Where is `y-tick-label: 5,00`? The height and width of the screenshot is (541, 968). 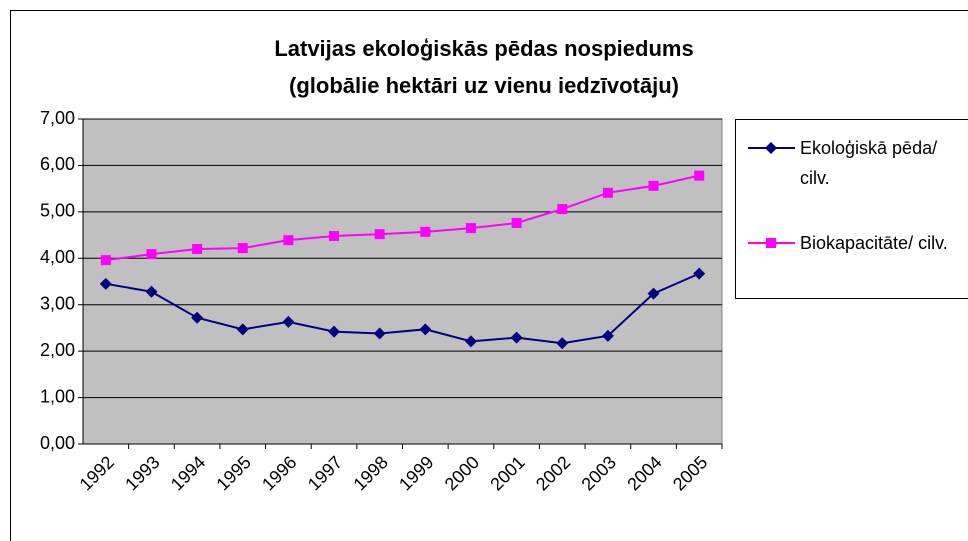
y-tick-label: 5,00 is located at coordinates (57, 211).